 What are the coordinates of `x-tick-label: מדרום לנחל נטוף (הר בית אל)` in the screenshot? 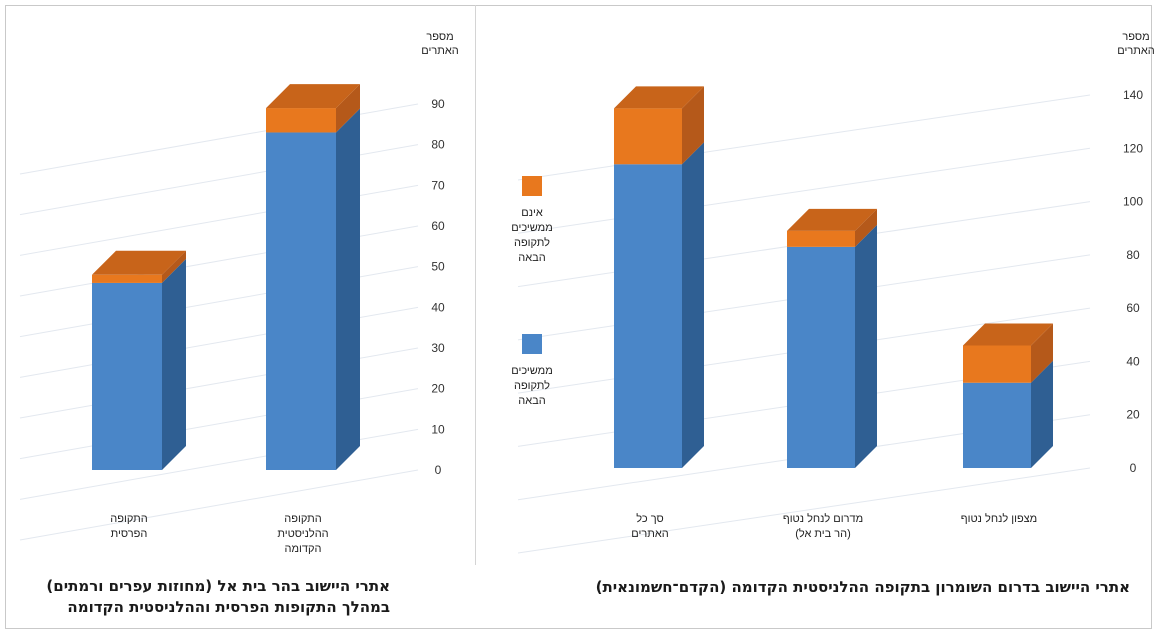 It's located at (823, 526).